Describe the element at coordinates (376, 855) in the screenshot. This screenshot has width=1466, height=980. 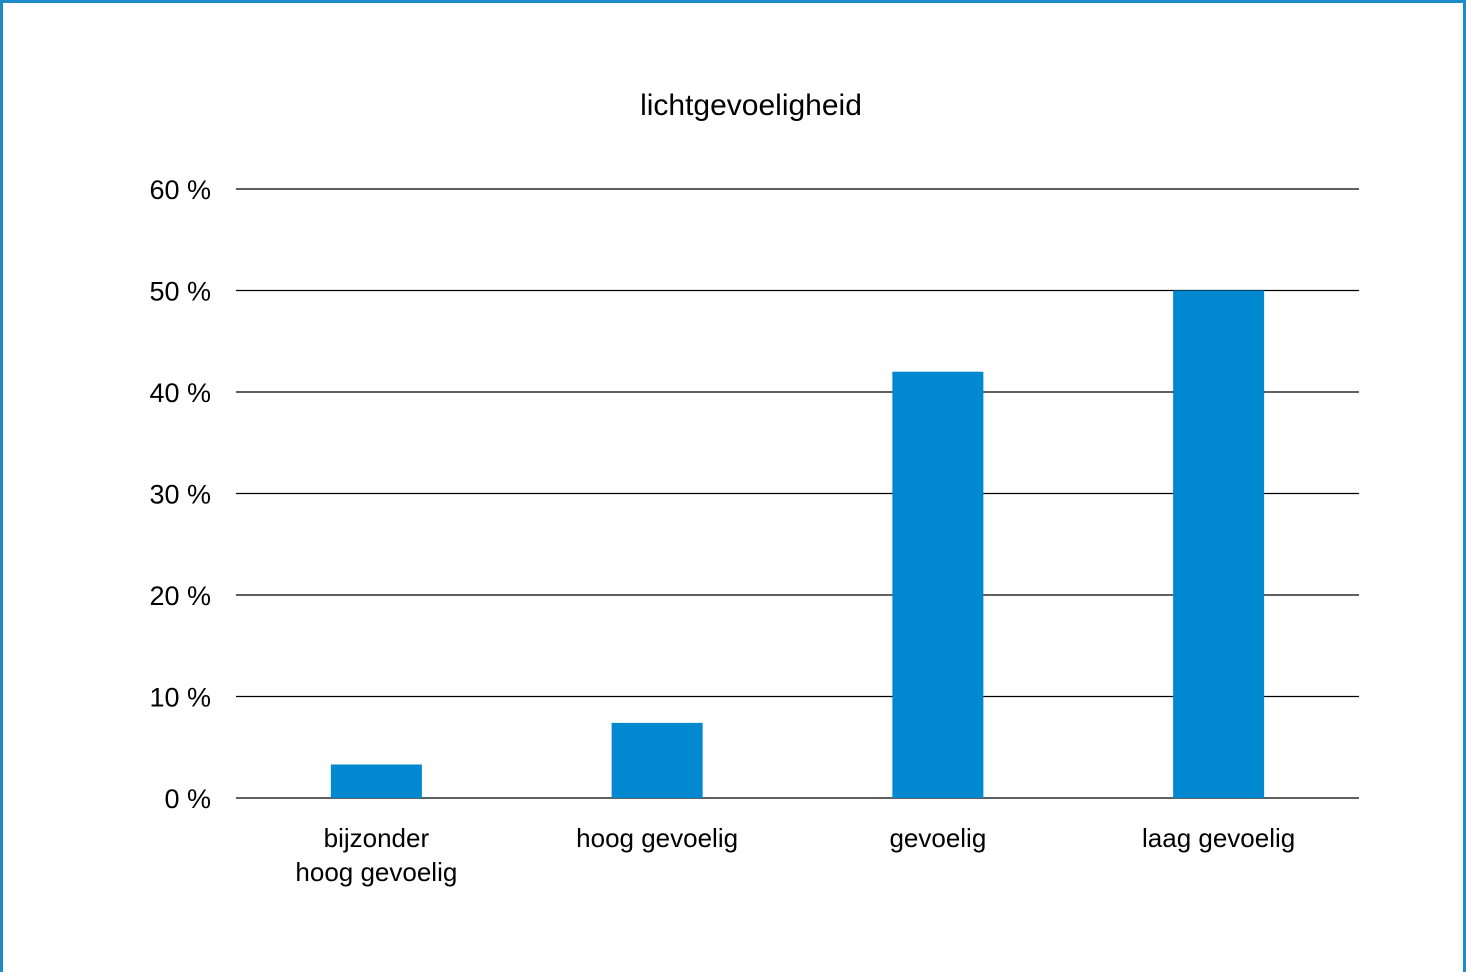
I see `x-tick-label: bijzonder hoog gevoelig` at that location.